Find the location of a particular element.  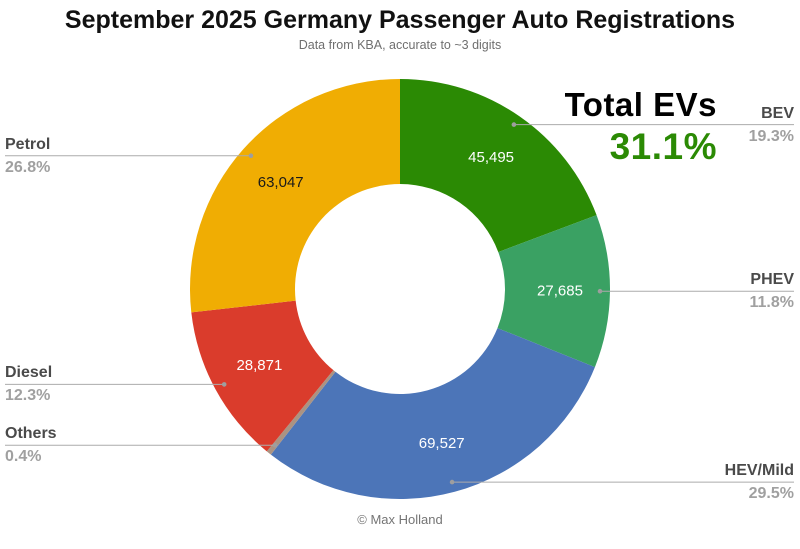

total-evs-annotation: Total EVs 31.1% is located at coordinates (641, 126).